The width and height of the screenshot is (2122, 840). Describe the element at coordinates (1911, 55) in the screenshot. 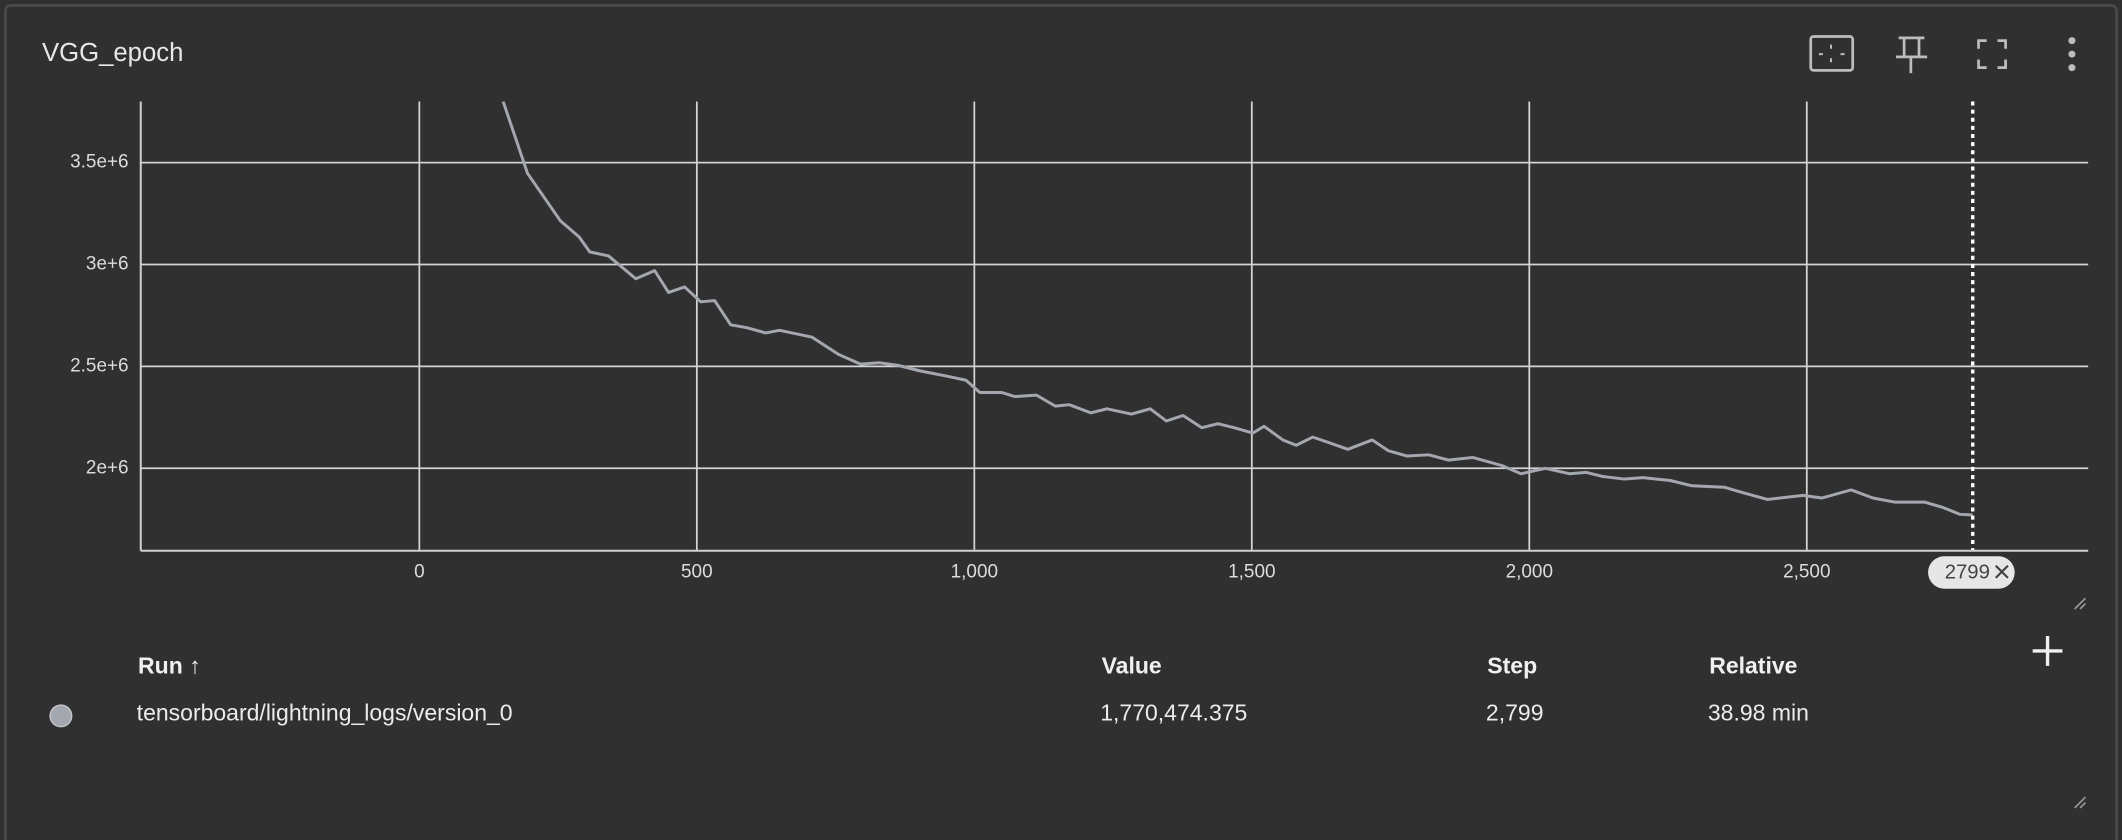

I see `pin-button` at that location.